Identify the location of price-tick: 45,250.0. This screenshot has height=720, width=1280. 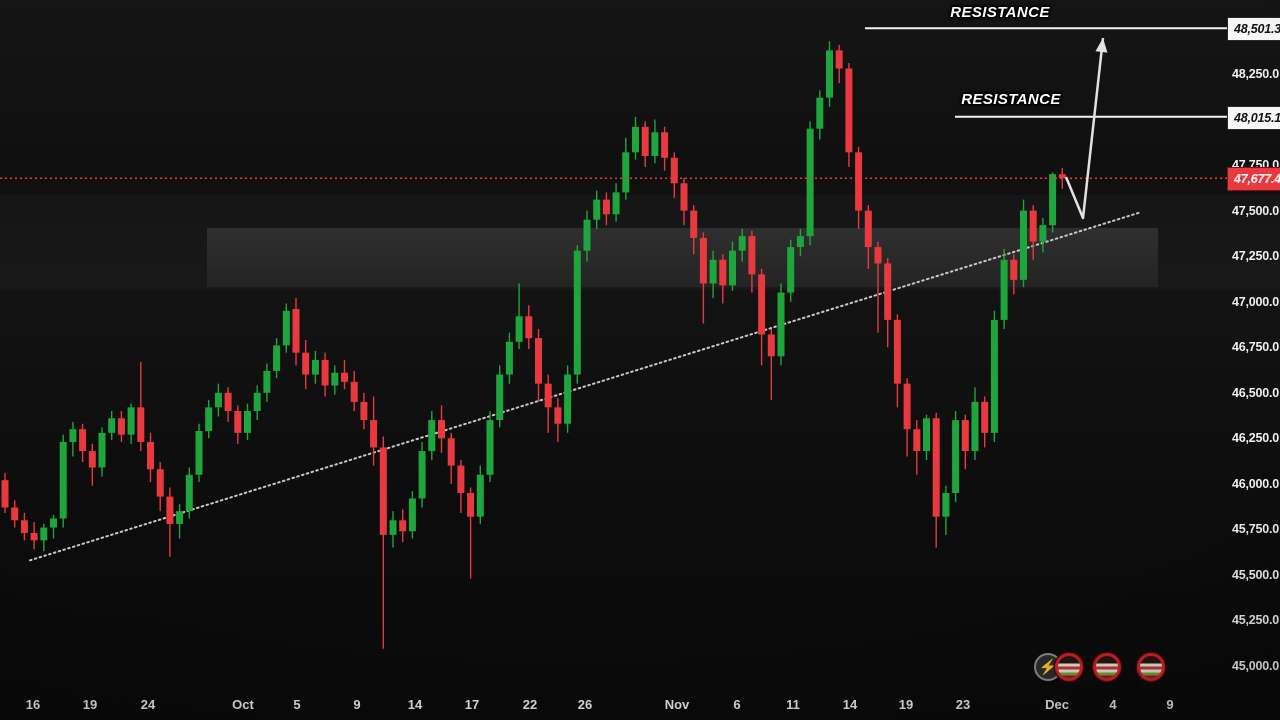
(1256, 620).